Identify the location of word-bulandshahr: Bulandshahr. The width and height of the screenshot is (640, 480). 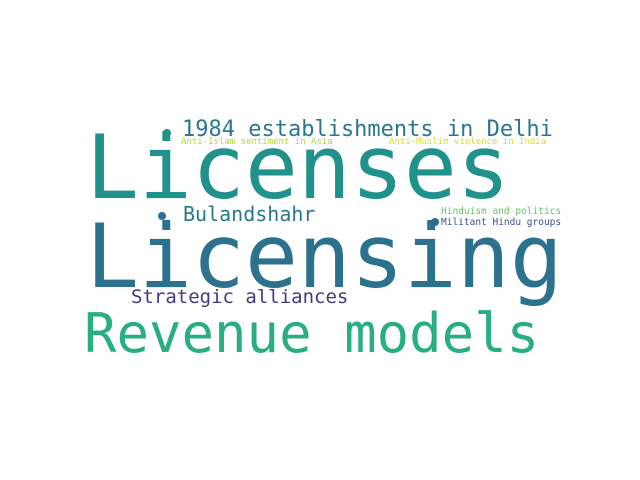
(249, 214).